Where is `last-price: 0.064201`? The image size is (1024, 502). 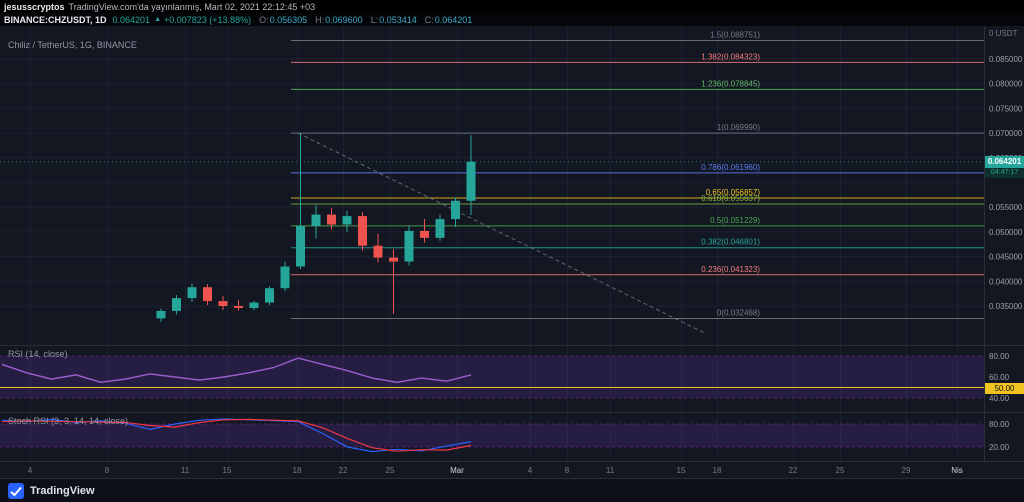 last-price: 0.064201 is located at coordinates (131, 19).